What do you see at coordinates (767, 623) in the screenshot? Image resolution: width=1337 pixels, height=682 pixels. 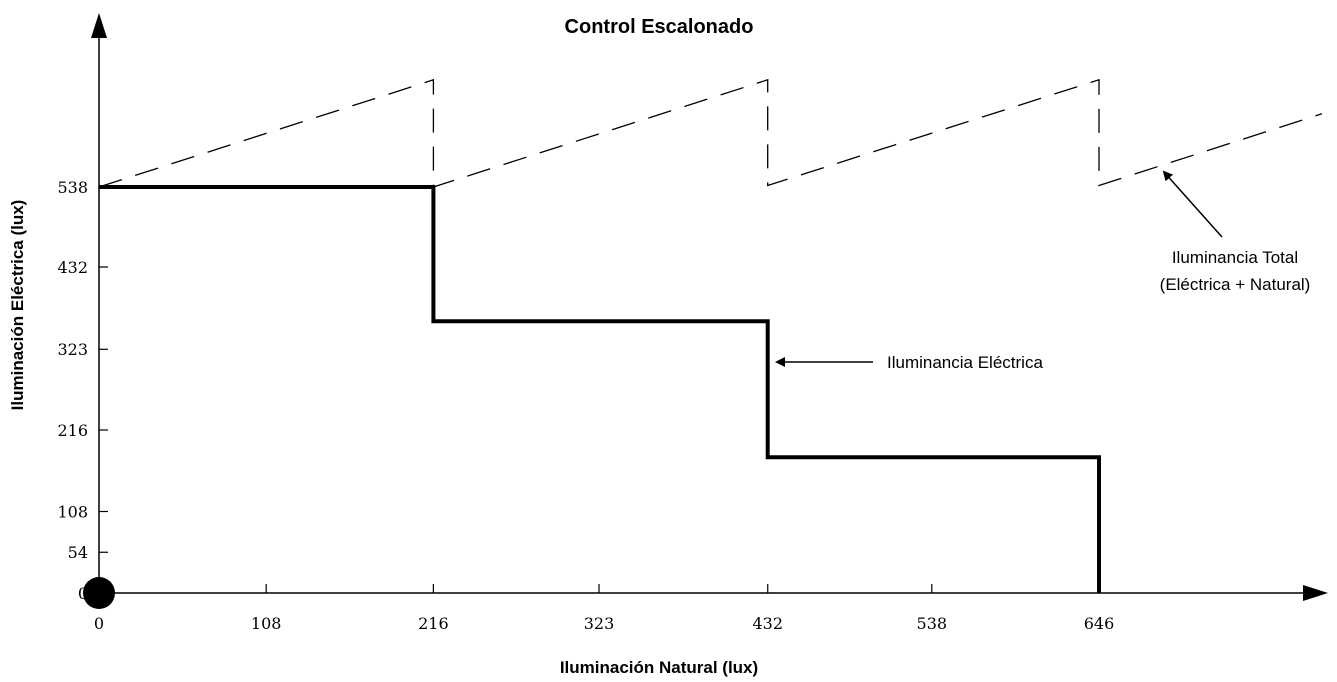 I see `x-tick-label: 432` at bounding box center [767, 623].